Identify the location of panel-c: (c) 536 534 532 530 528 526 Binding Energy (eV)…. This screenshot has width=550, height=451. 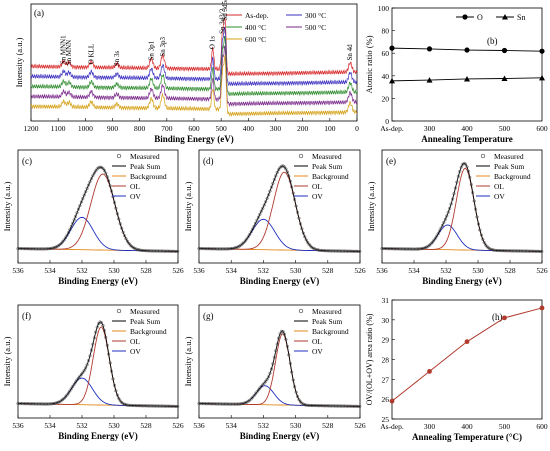
(93, 217).